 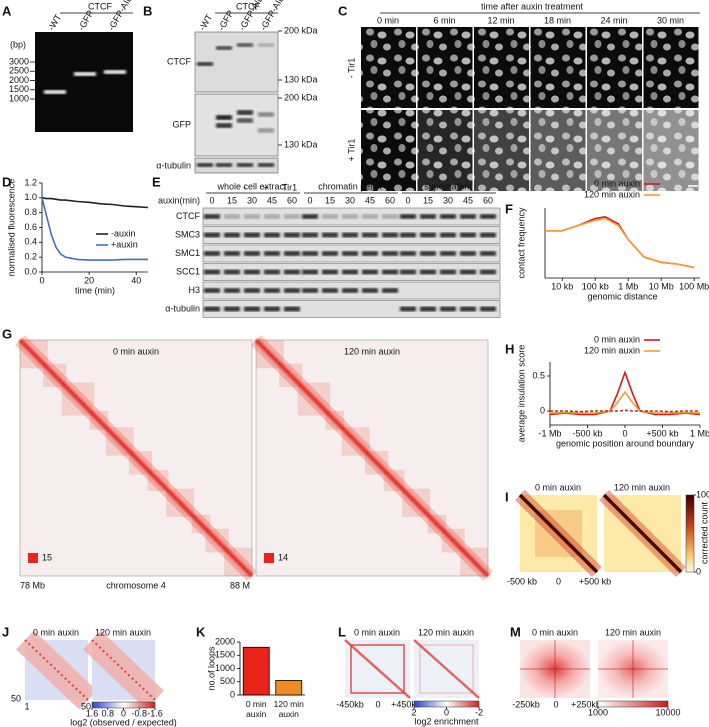 I want to click on tir1-label: Tir1, so click(x=289, y=187).